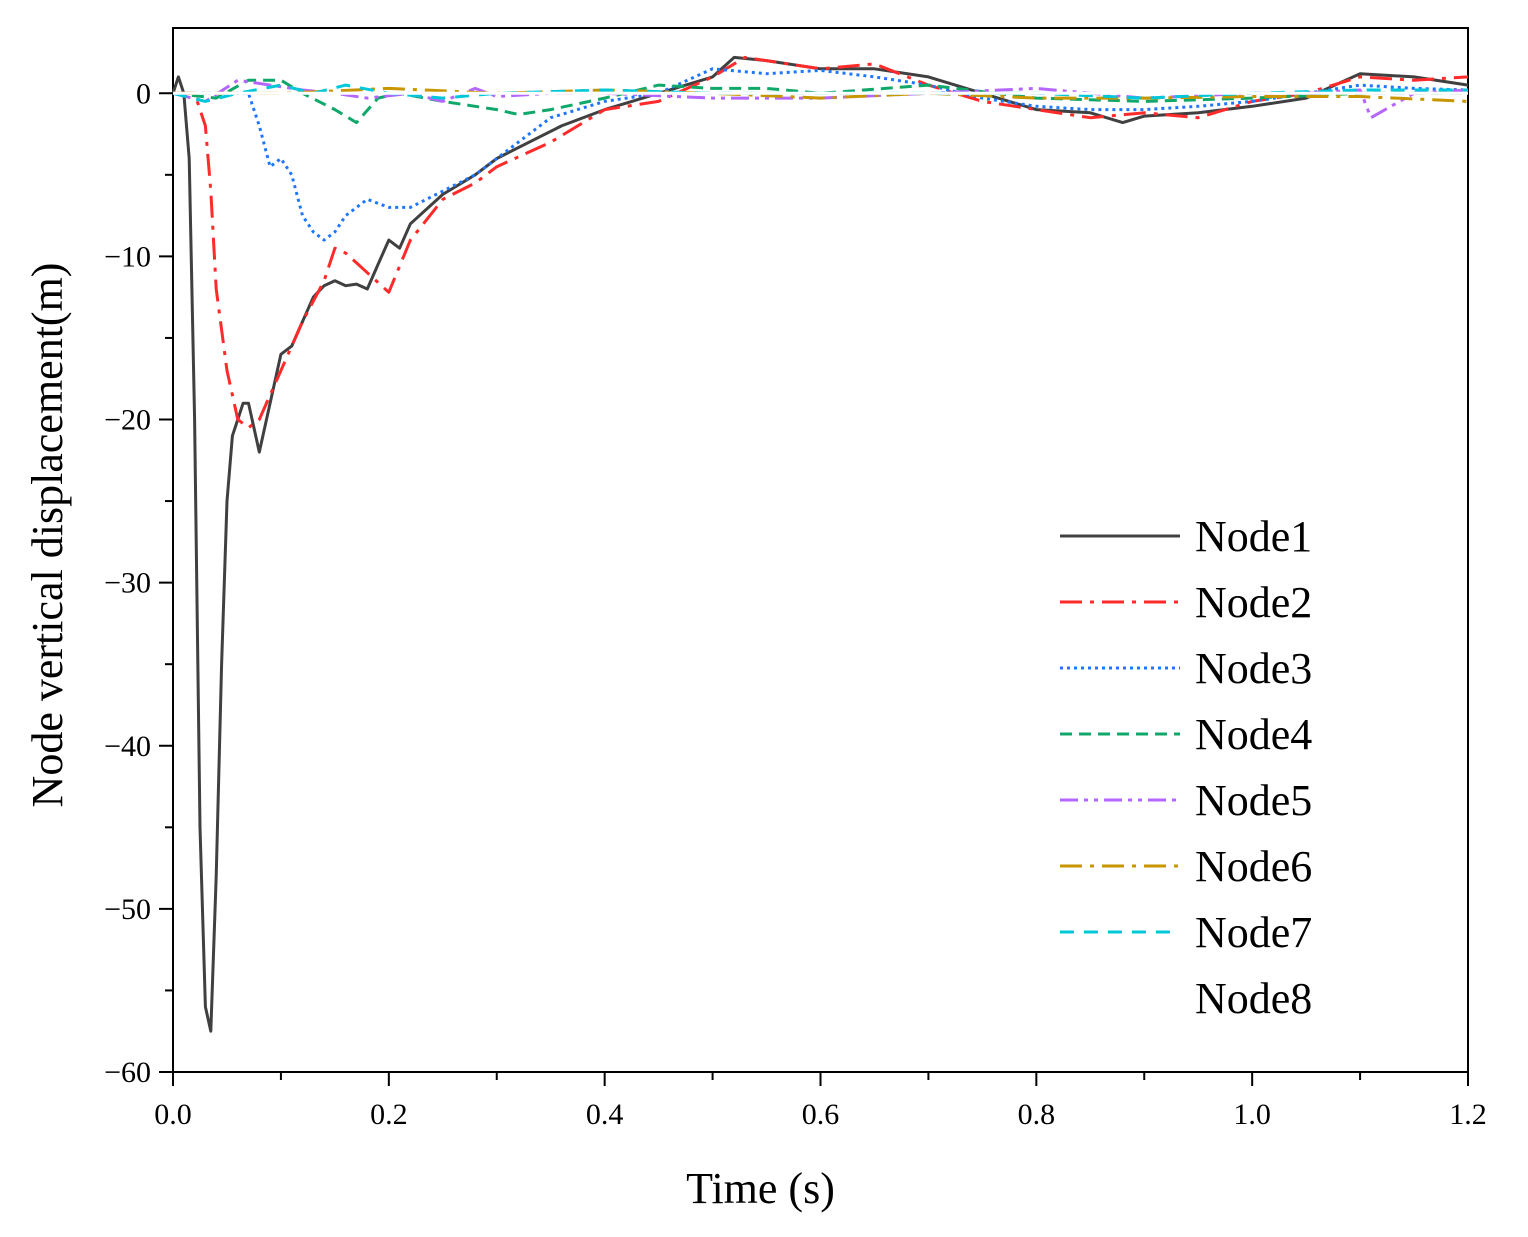 The width and height of the screenshot is (1528, 1237). What do you see at coordinates (1253, 800) in the screenshot?
I see `legend-label-node5: Node5` at bounding box center [1253, 800].